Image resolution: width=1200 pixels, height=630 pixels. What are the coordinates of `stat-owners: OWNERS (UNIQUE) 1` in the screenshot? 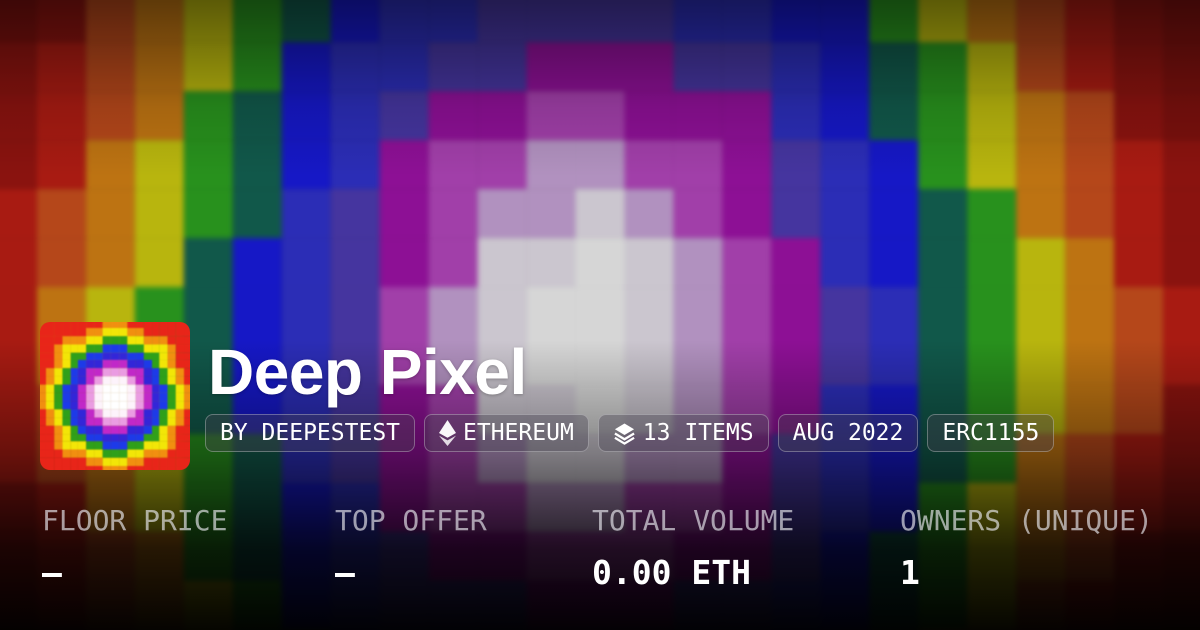 It's located at (1026, 548).